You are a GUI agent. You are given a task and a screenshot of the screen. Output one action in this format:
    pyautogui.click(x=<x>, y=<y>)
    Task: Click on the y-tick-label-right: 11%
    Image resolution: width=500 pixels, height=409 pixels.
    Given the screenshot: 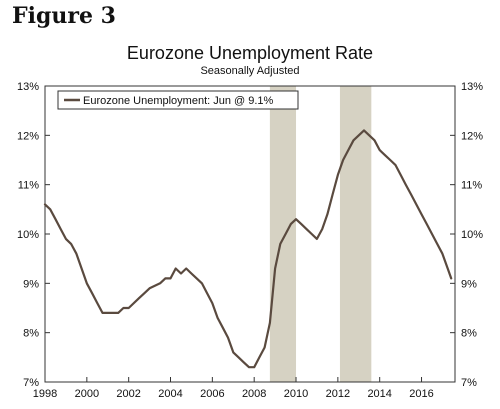 What is the action you would take?
    pyautogui.click(x=471, y=186)
    